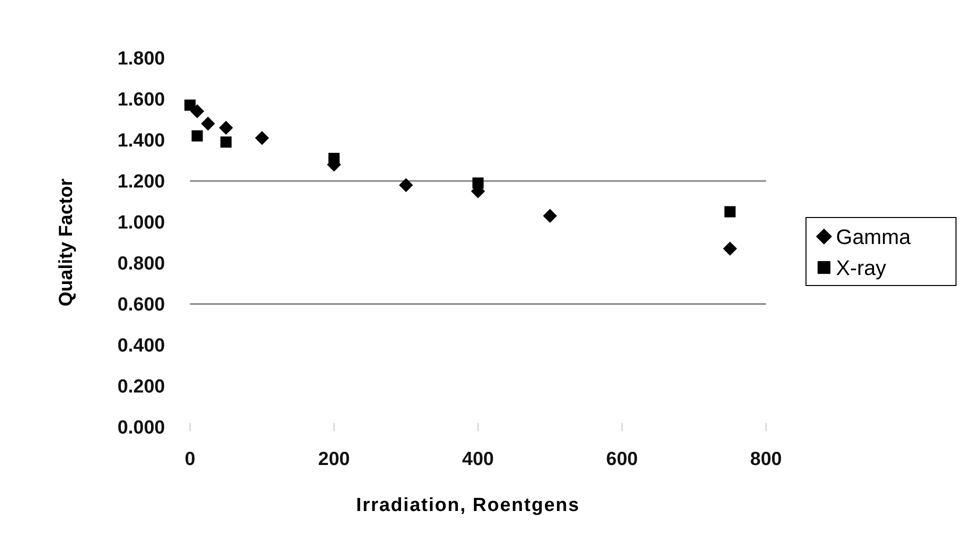 The height and width of the screenshot is (550, 973). Describe the element at coordinates (141, 387) in the screenshot. I see `y-tick-label: 0.200` at that location.